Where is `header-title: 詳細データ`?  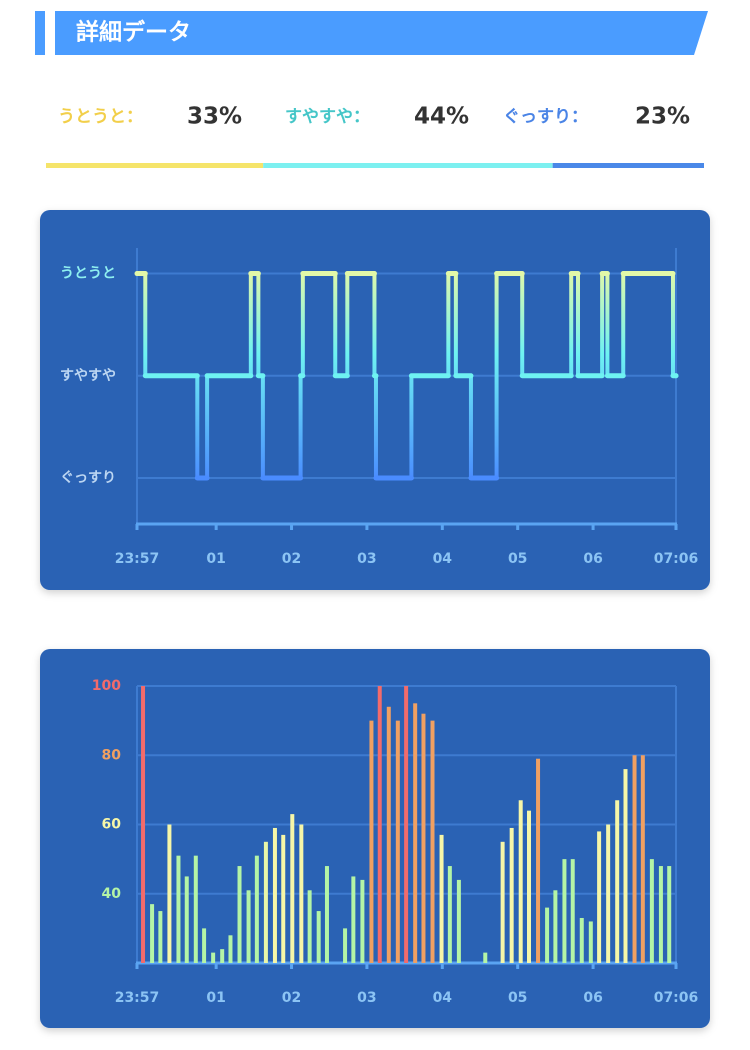
header-title: 詳細データ is located at coordinates (133, 32).